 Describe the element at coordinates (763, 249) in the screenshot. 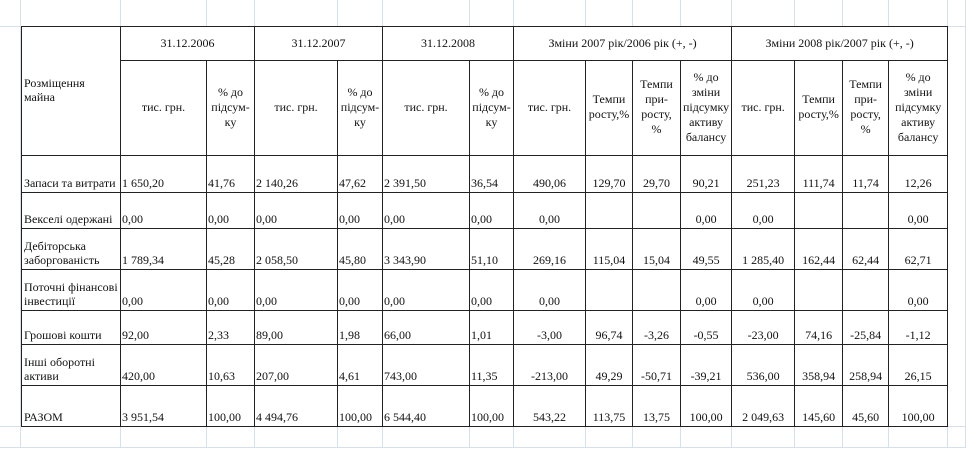

I see `table-cell: 1 285,40` at that location.